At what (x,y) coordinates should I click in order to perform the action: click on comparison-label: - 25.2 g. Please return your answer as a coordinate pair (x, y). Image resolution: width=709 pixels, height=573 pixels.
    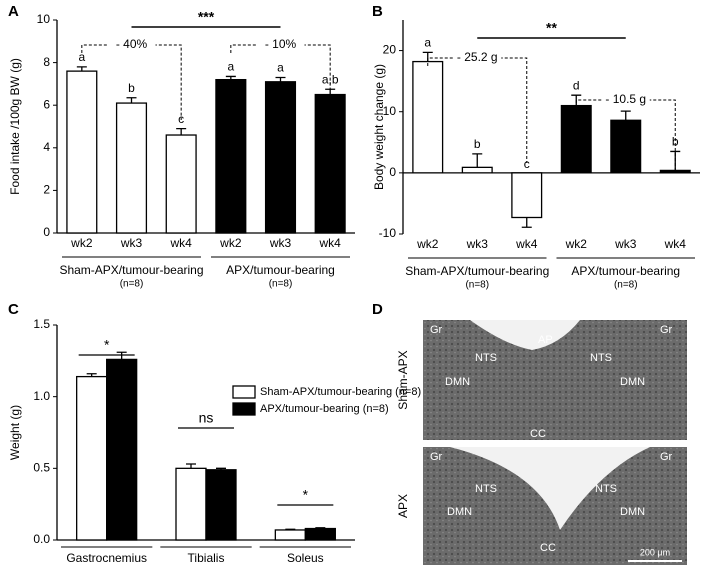
    Looking at the image, I should click on (477, 57).